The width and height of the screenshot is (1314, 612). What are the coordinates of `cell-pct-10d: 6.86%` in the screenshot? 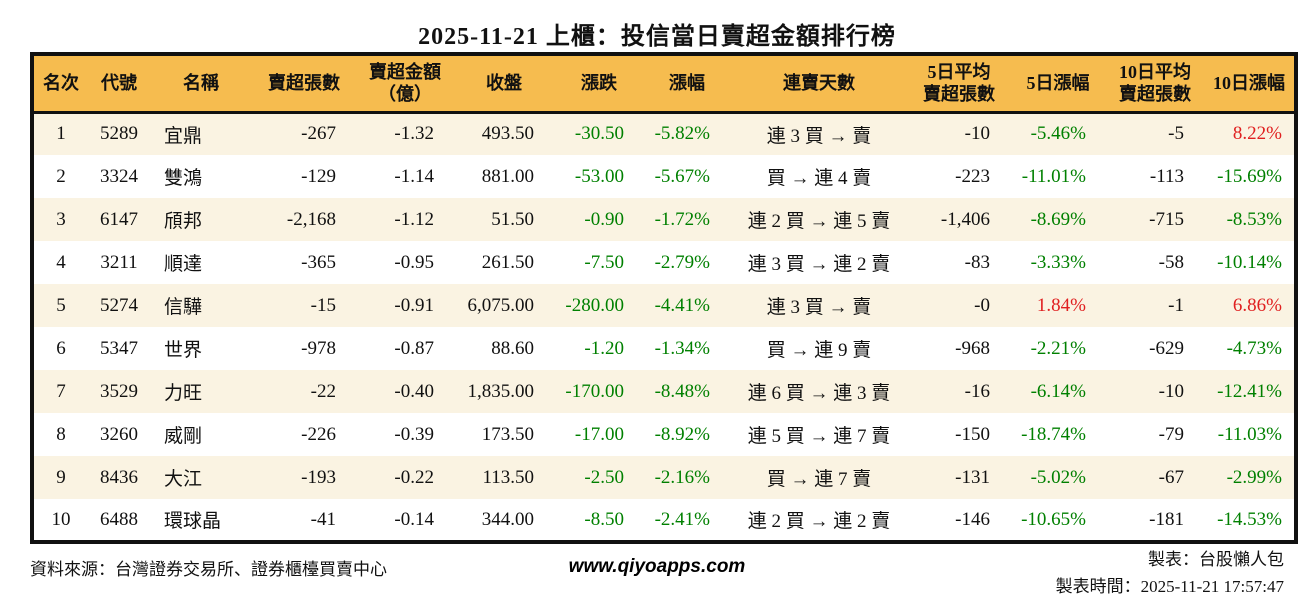 It's located at (1257, 305).